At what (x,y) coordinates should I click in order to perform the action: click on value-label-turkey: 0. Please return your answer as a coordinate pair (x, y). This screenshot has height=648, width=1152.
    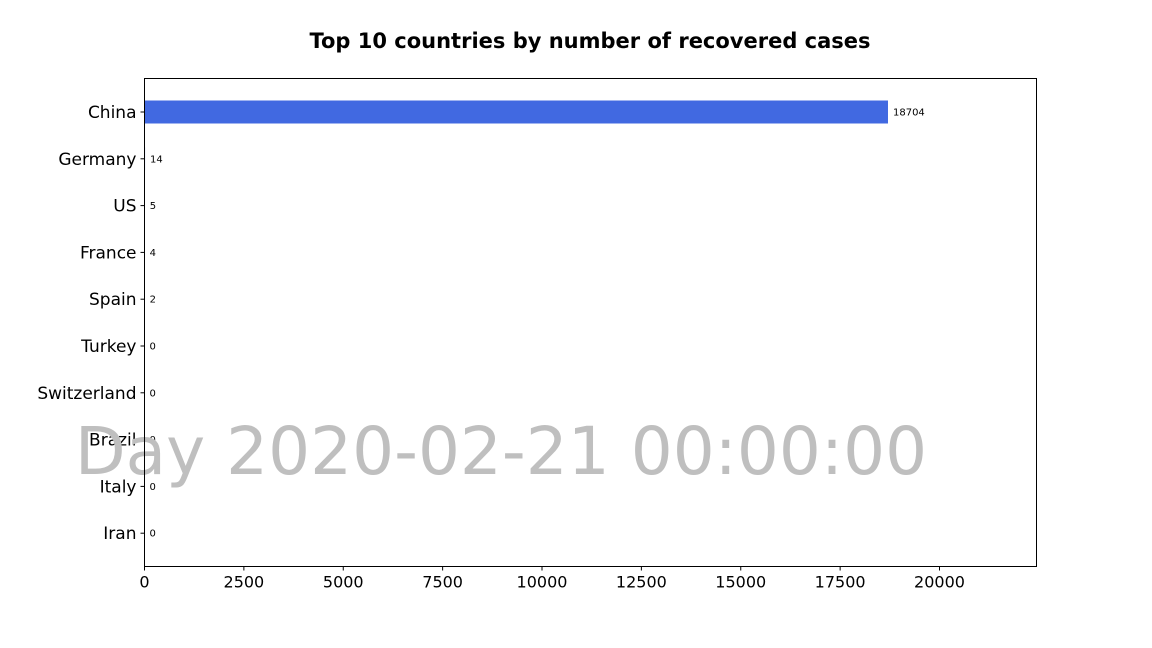
    Looking at the image, I should click on (153, 347).